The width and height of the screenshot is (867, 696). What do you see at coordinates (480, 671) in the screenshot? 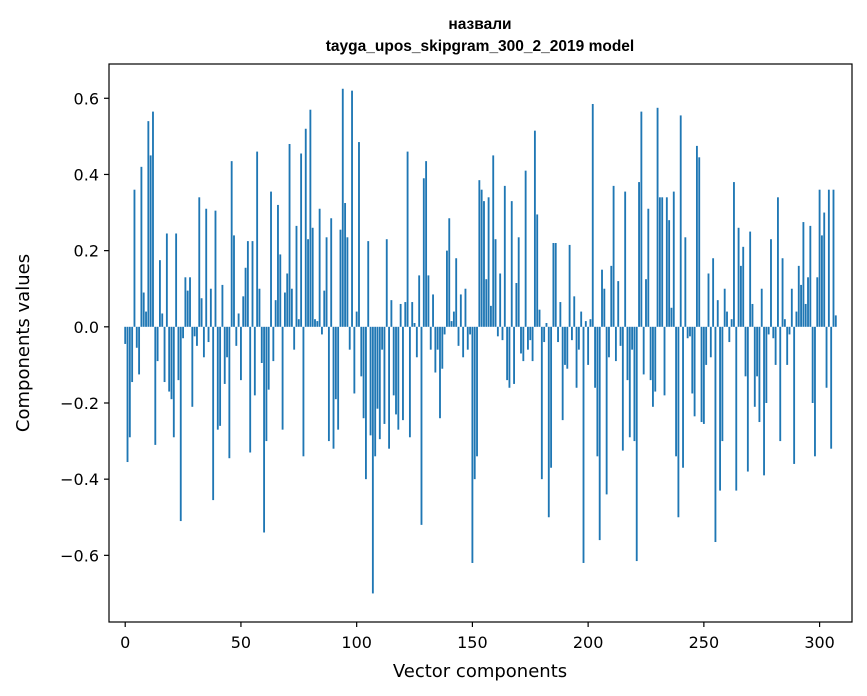
I see `x-axis-label: Vector components` at bounding box center [480, 671].